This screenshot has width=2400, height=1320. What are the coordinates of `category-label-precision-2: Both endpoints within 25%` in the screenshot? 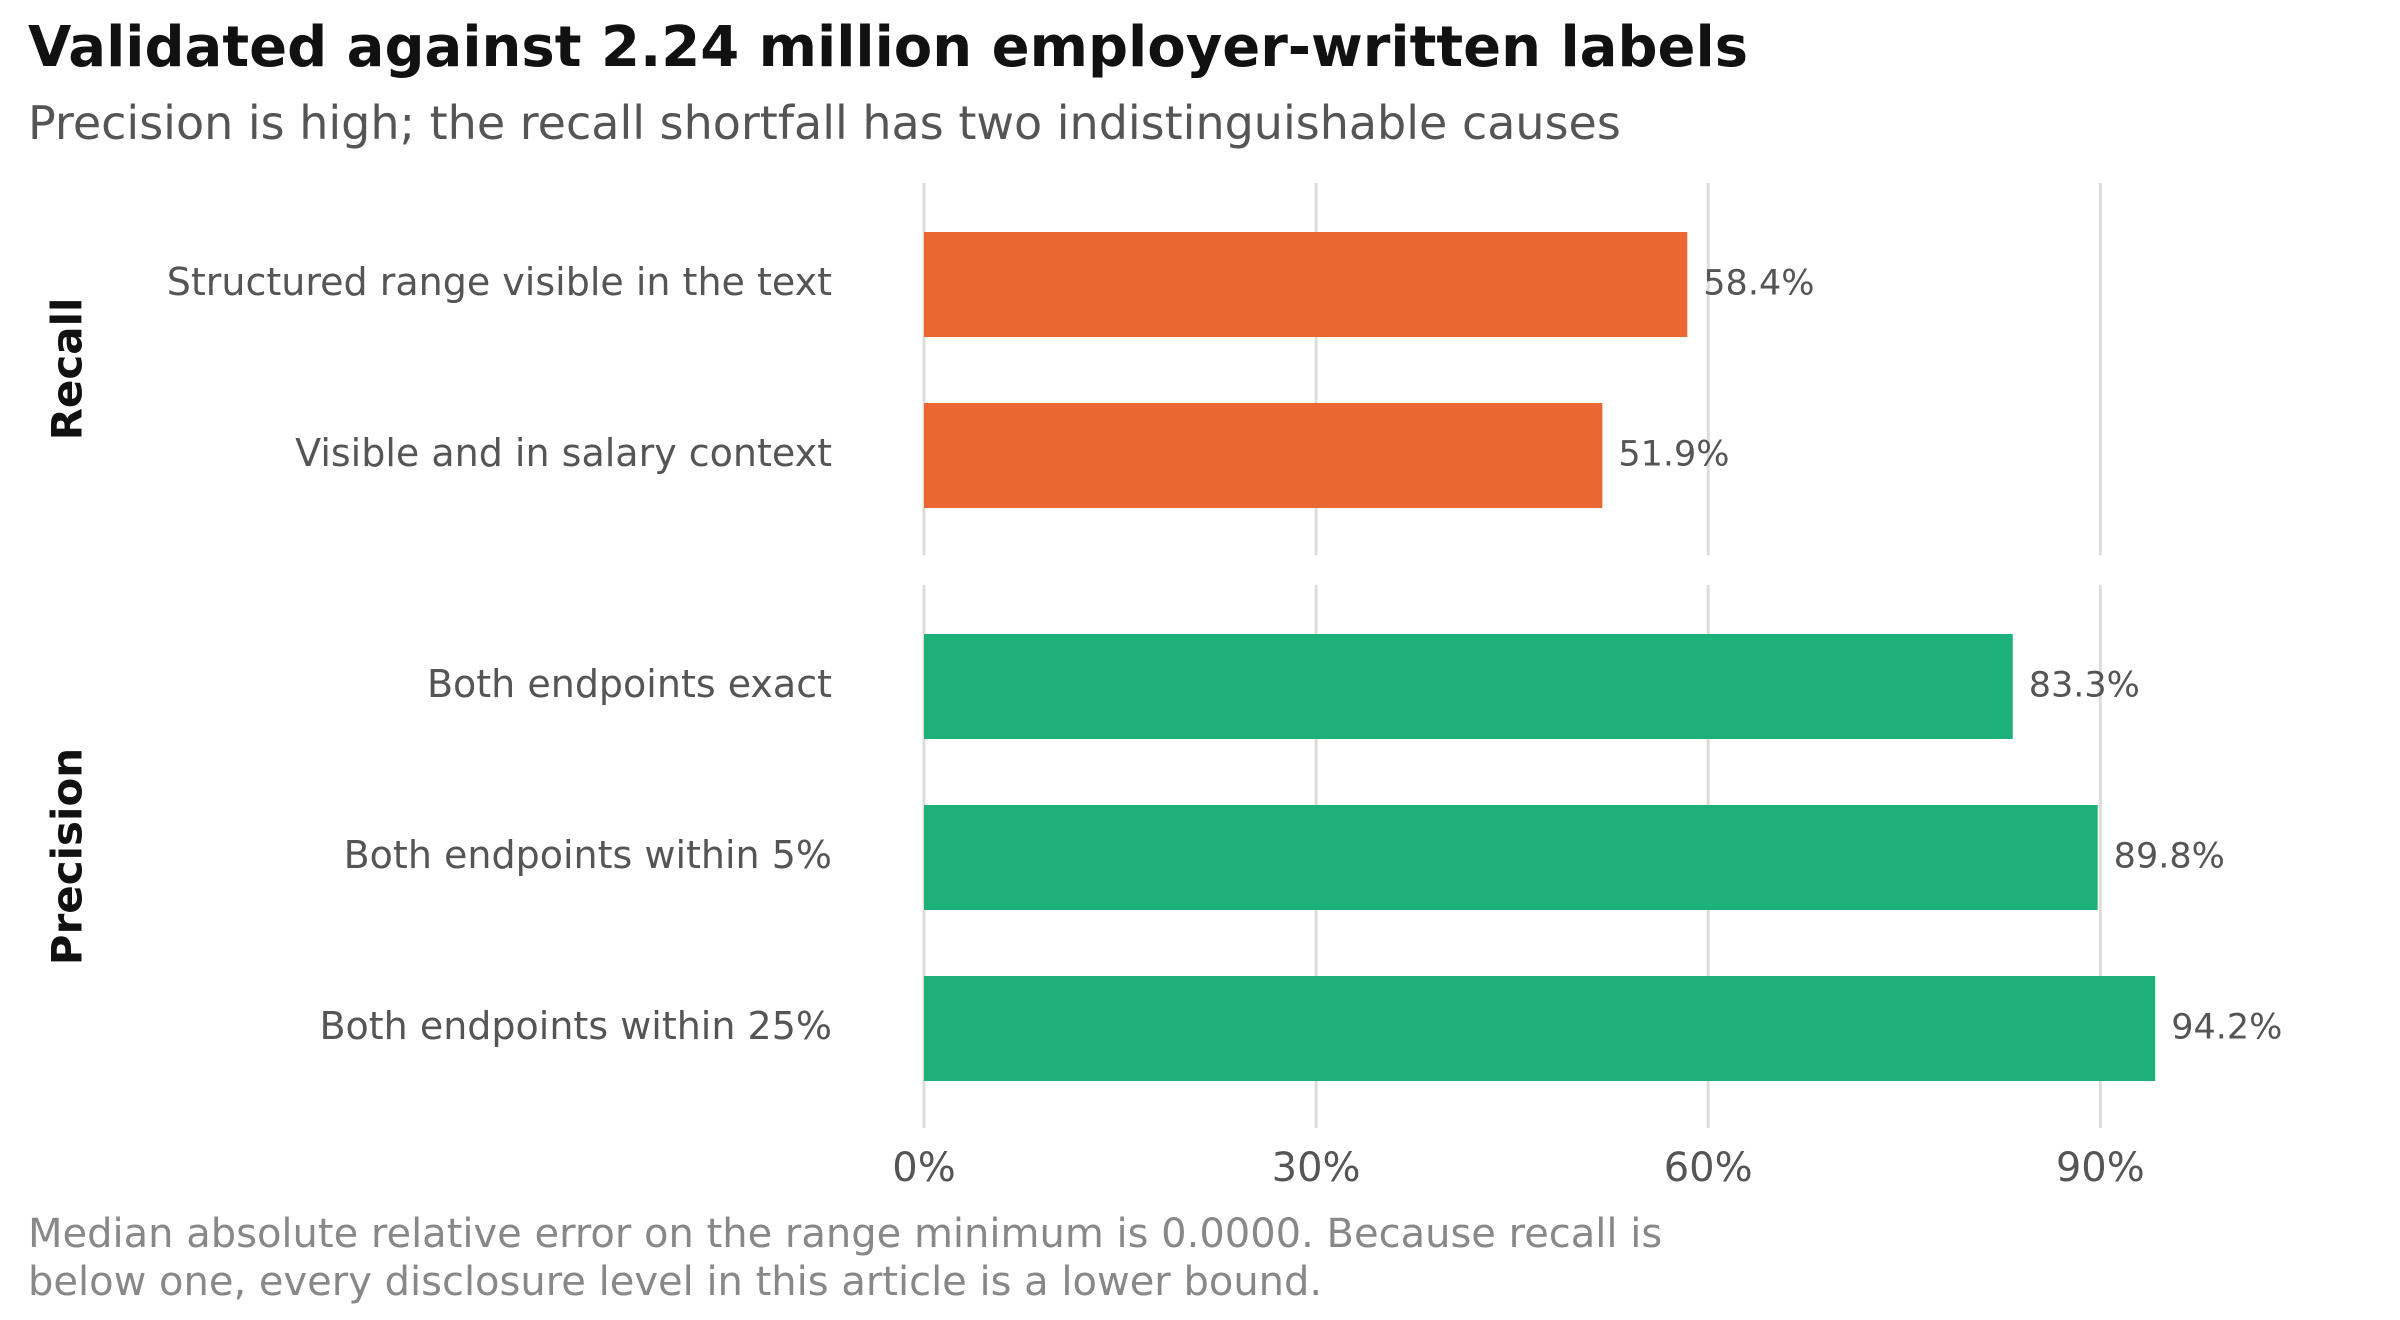 It's located at (575, 1026).